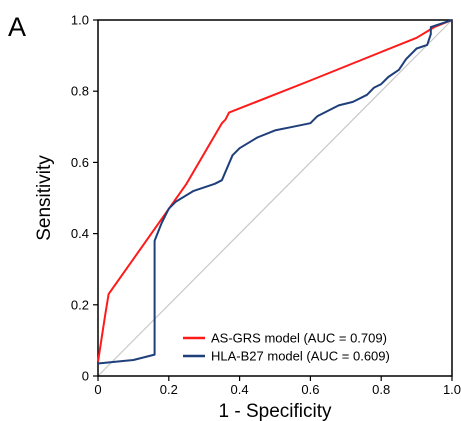  Describe the element at coordinates (80, 233) in the screenshot. I see `y-tick-label: 0.4` at that location.